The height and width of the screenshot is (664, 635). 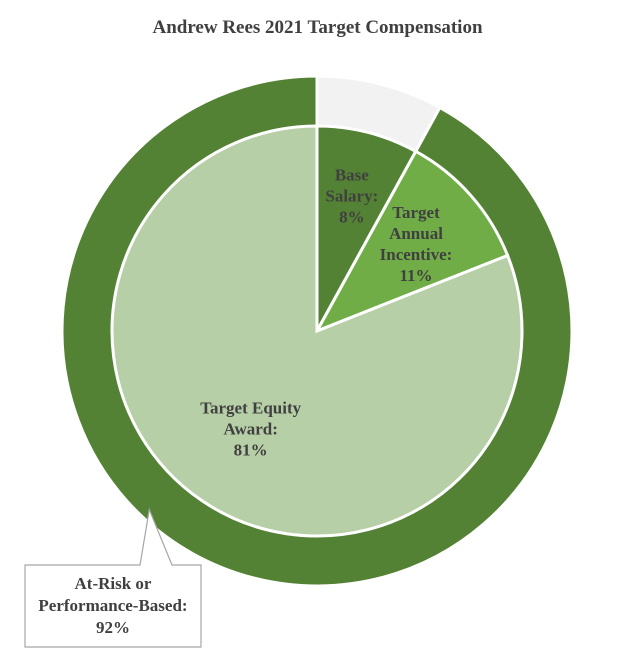 I want to click on callout-border, so click(x=113, y=577).